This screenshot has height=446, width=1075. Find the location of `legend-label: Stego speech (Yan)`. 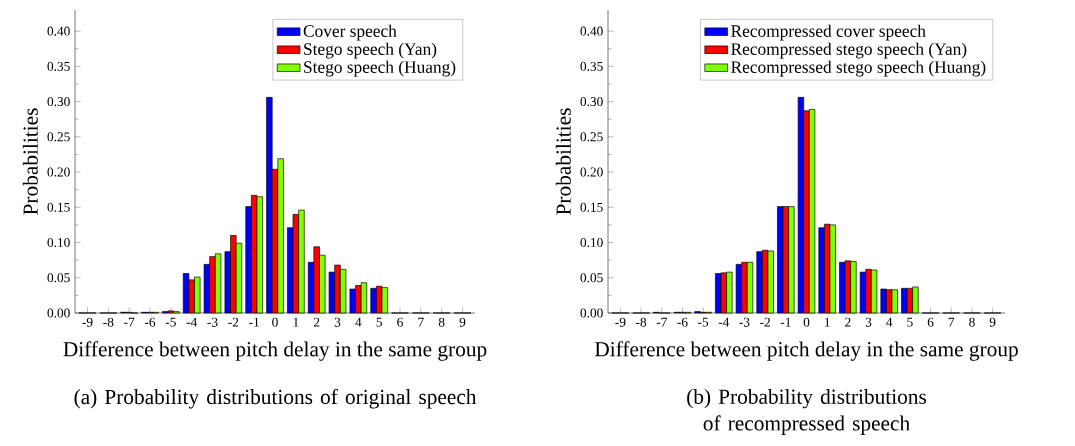

legend-label: Stego speech (Yan) is located at coordinates (370, 50).